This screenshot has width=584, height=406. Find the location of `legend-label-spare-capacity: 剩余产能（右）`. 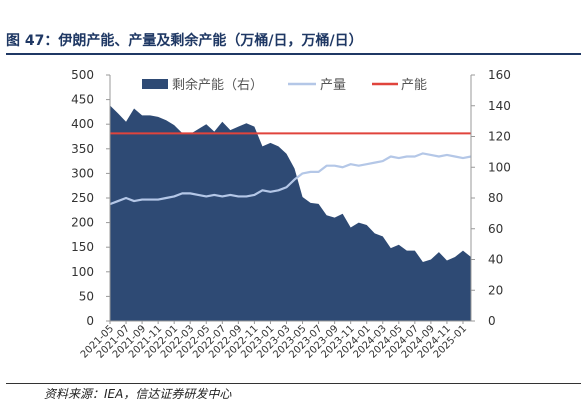

legend-label-spare-capacity: 剩余产能（右） is located at coordinates (217, 85).